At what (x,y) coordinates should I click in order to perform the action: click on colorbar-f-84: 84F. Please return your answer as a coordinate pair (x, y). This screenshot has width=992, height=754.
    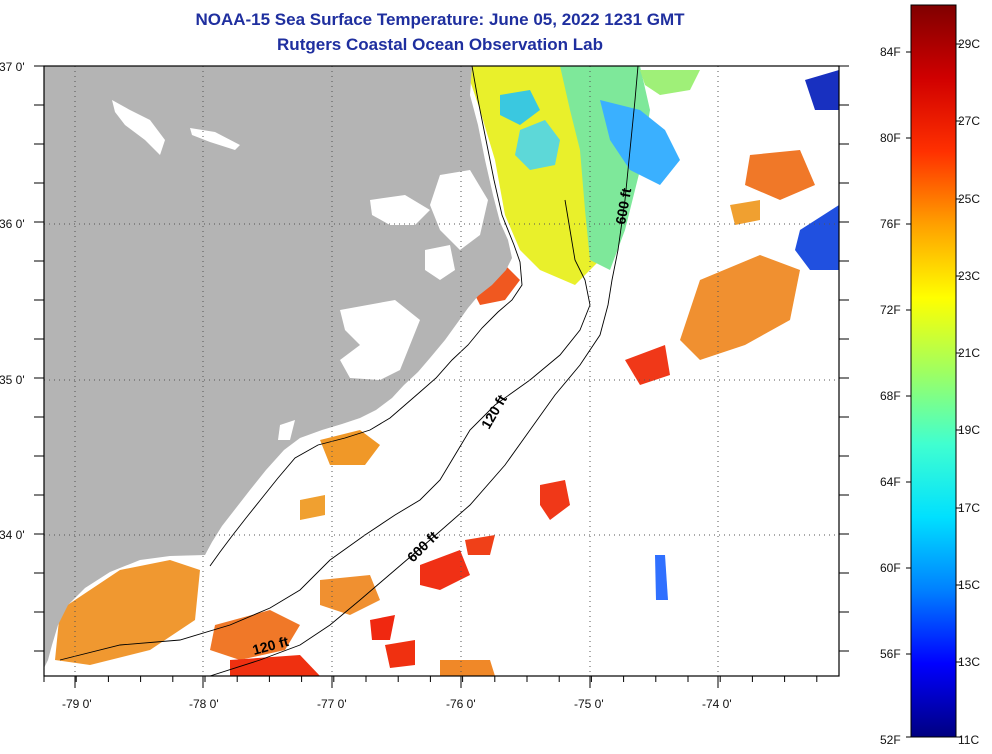
    Looking at the image, I should click on (890, 52).